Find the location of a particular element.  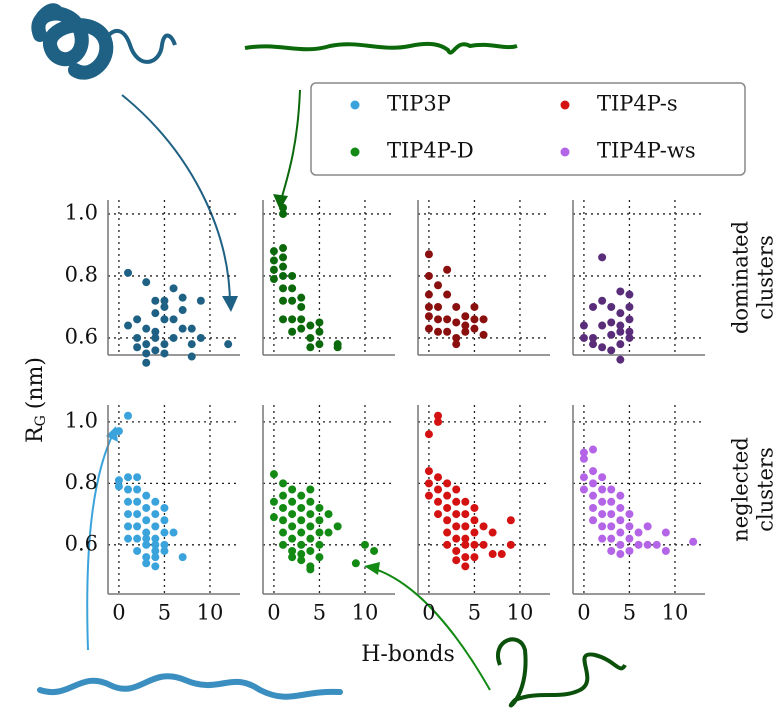

row-label: clusters is located at coordinates (766, 277).